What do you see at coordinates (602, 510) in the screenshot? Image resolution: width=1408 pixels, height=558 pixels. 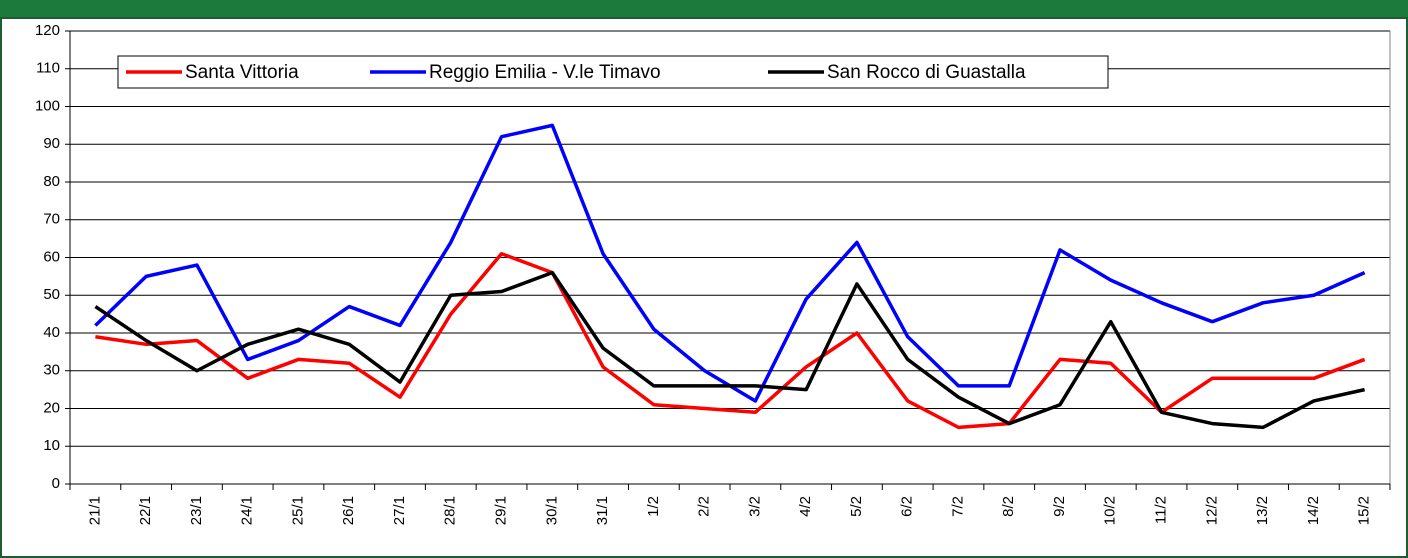 I see `x-tick-label: 31/1` at bounding box center [602, 510].